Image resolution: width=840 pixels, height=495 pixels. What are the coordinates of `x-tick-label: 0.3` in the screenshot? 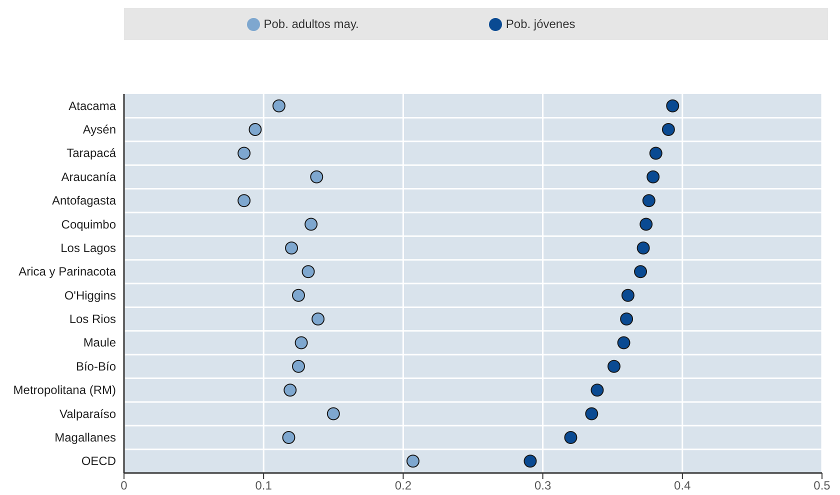 It's located at (543, 485).